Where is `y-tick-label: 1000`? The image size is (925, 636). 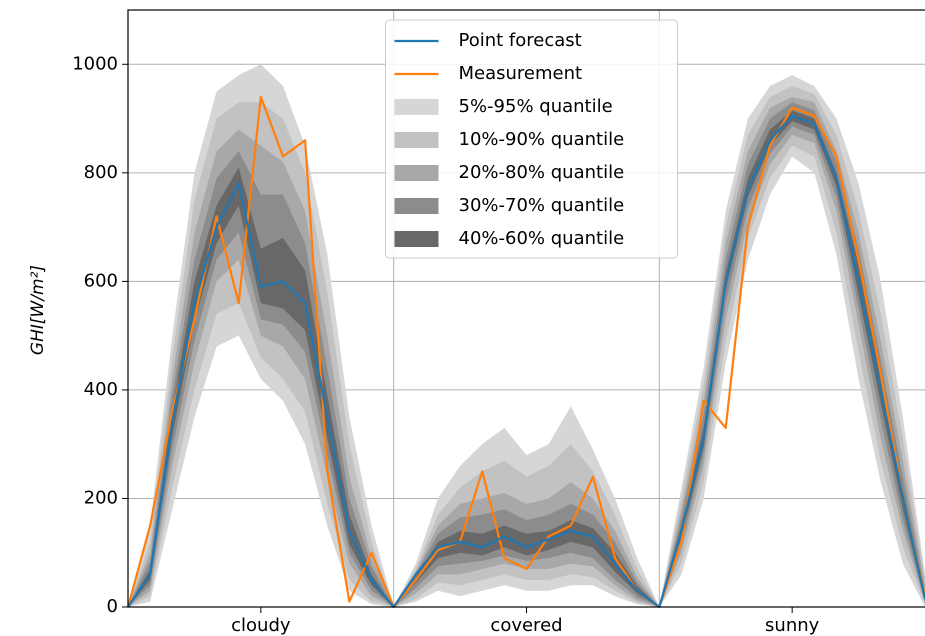
y-tick-label: 1000 is located at coordinates (95, 63).